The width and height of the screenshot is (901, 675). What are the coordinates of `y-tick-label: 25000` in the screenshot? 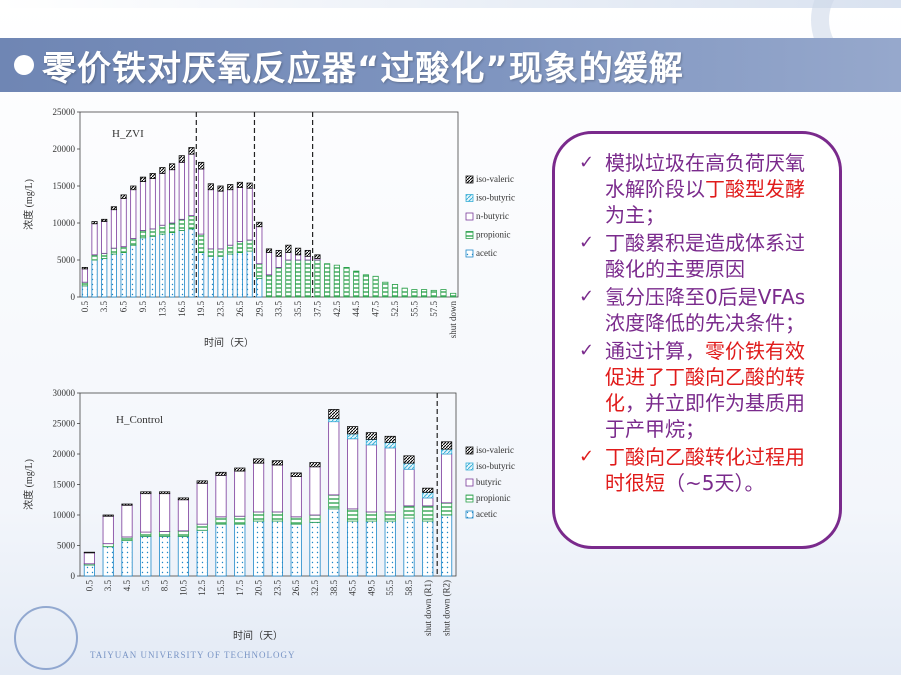 It's located at (64, 424).